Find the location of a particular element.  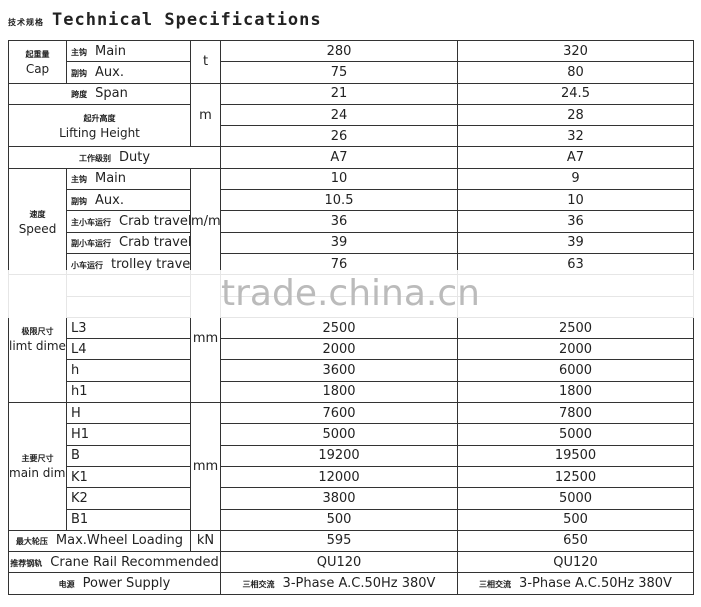

cell-text: 36 is located at coordinates (575, 222).